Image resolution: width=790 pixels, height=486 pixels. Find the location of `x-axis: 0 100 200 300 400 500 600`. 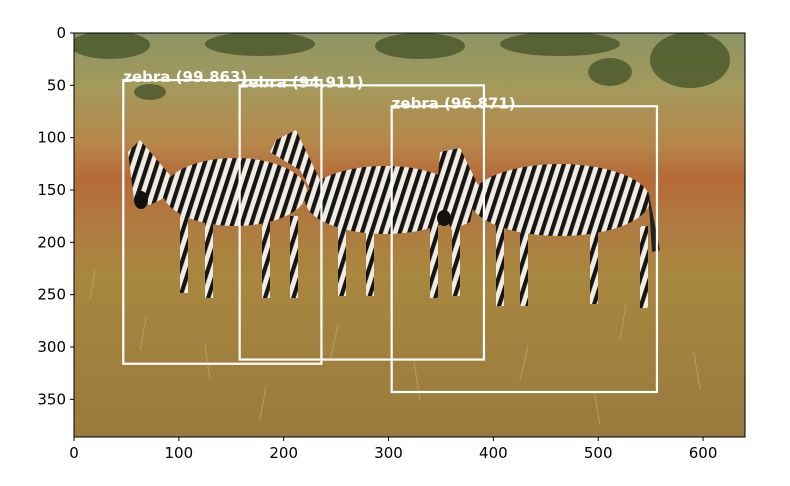

x-axis: 0 100 200 300 400 500 600 is located at coordinates (393, 449).